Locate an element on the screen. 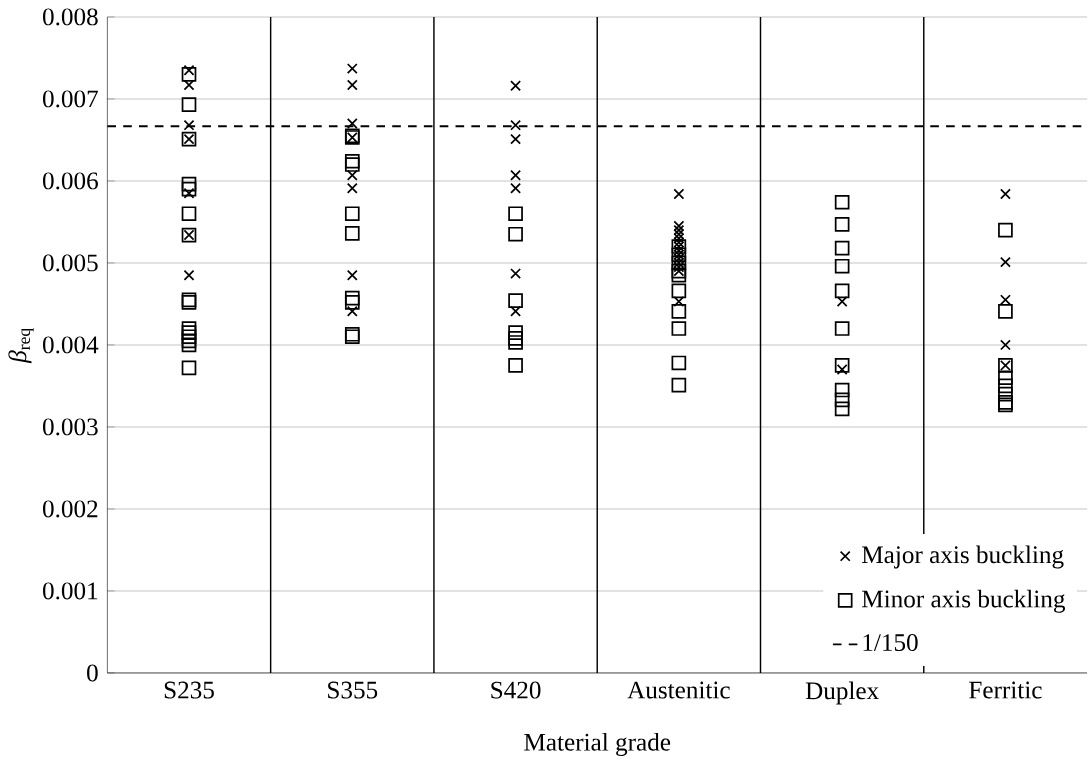 Image resolution: width=1088 pixels, height=764 pixels. y-tick-label: 0.006 is located at coordinates (70, 181).